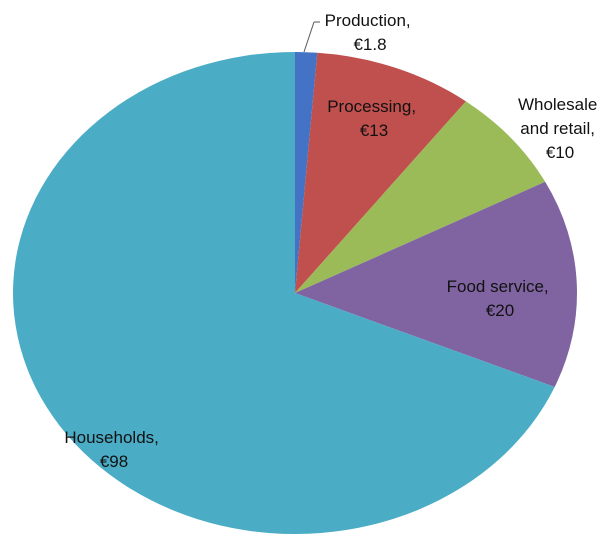 The width and height of the screenshot is (613, 536). I want to click on wholesale-label-line2: and retail,, so click(557, 128).